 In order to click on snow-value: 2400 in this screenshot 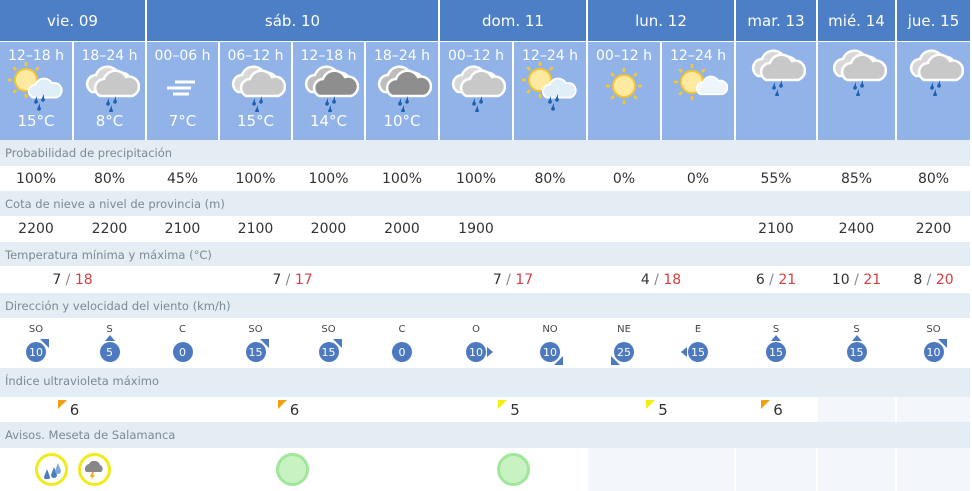, I will do `click(856, 229)`.